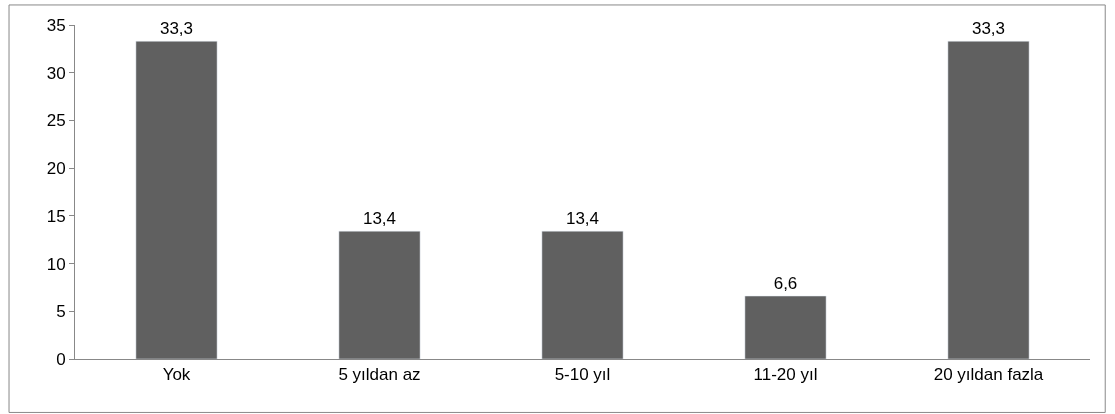 This screenshot has width=1115, height=414. Describe the element at coordinates (61, 312) in the screenshot. I see `y-tick-label: 5` at that location.